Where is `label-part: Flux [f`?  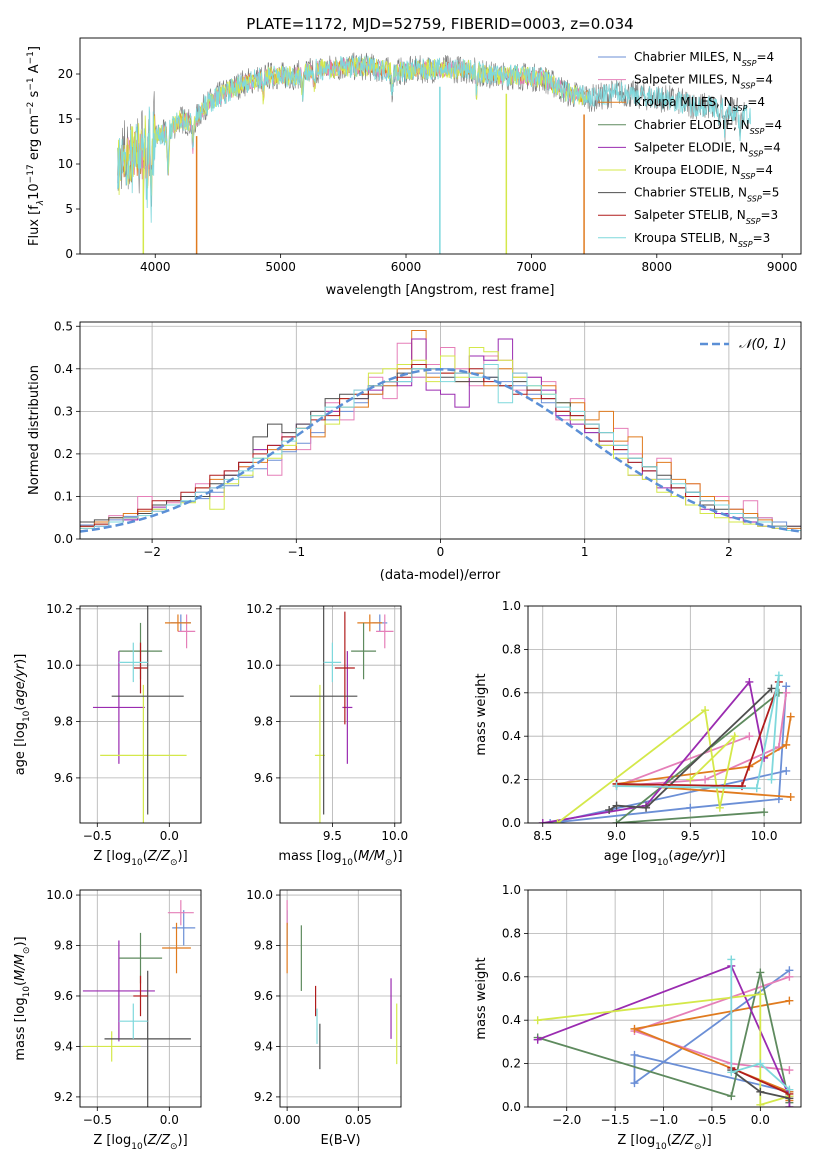 label-part: Flux [f is located at coordinates (34, 225).